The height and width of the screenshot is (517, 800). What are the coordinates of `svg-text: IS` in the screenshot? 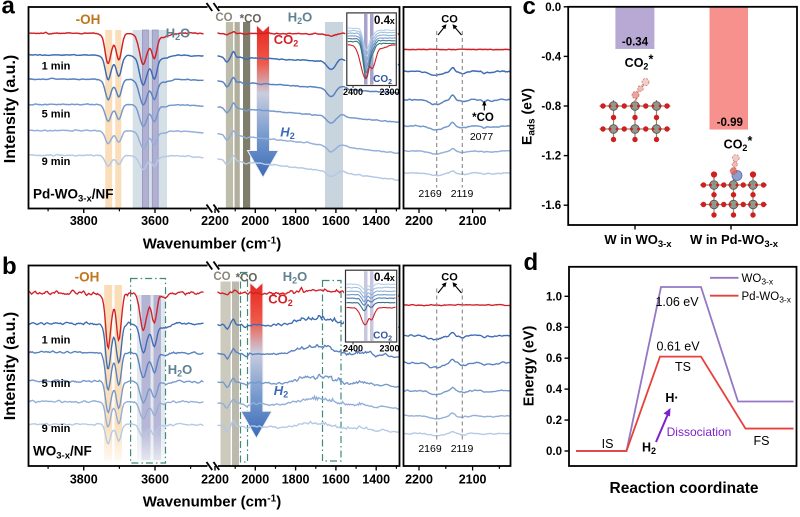 It's located at (608, 444).